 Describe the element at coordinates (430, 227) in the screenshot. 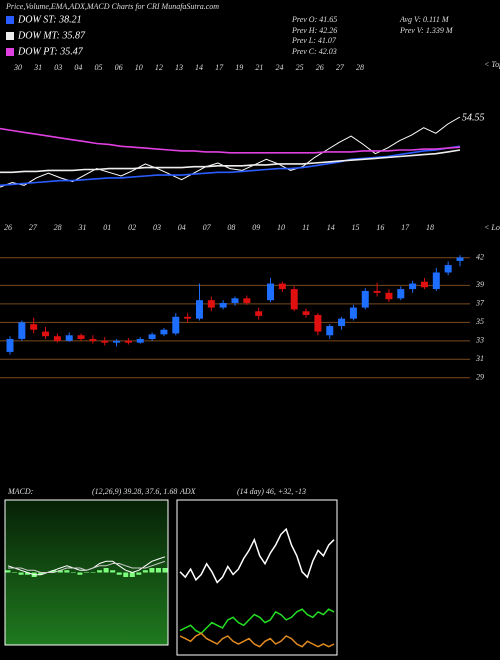

I see `x-tick-label: 18` at that location.